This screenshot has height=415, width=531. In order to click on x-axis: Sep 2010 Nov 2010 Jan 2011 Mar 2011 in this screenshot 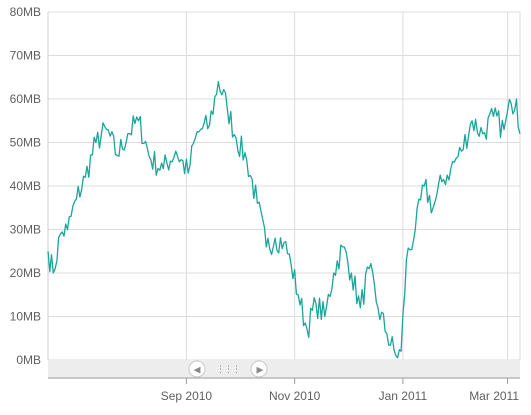, I will do `click(284, 390)`.